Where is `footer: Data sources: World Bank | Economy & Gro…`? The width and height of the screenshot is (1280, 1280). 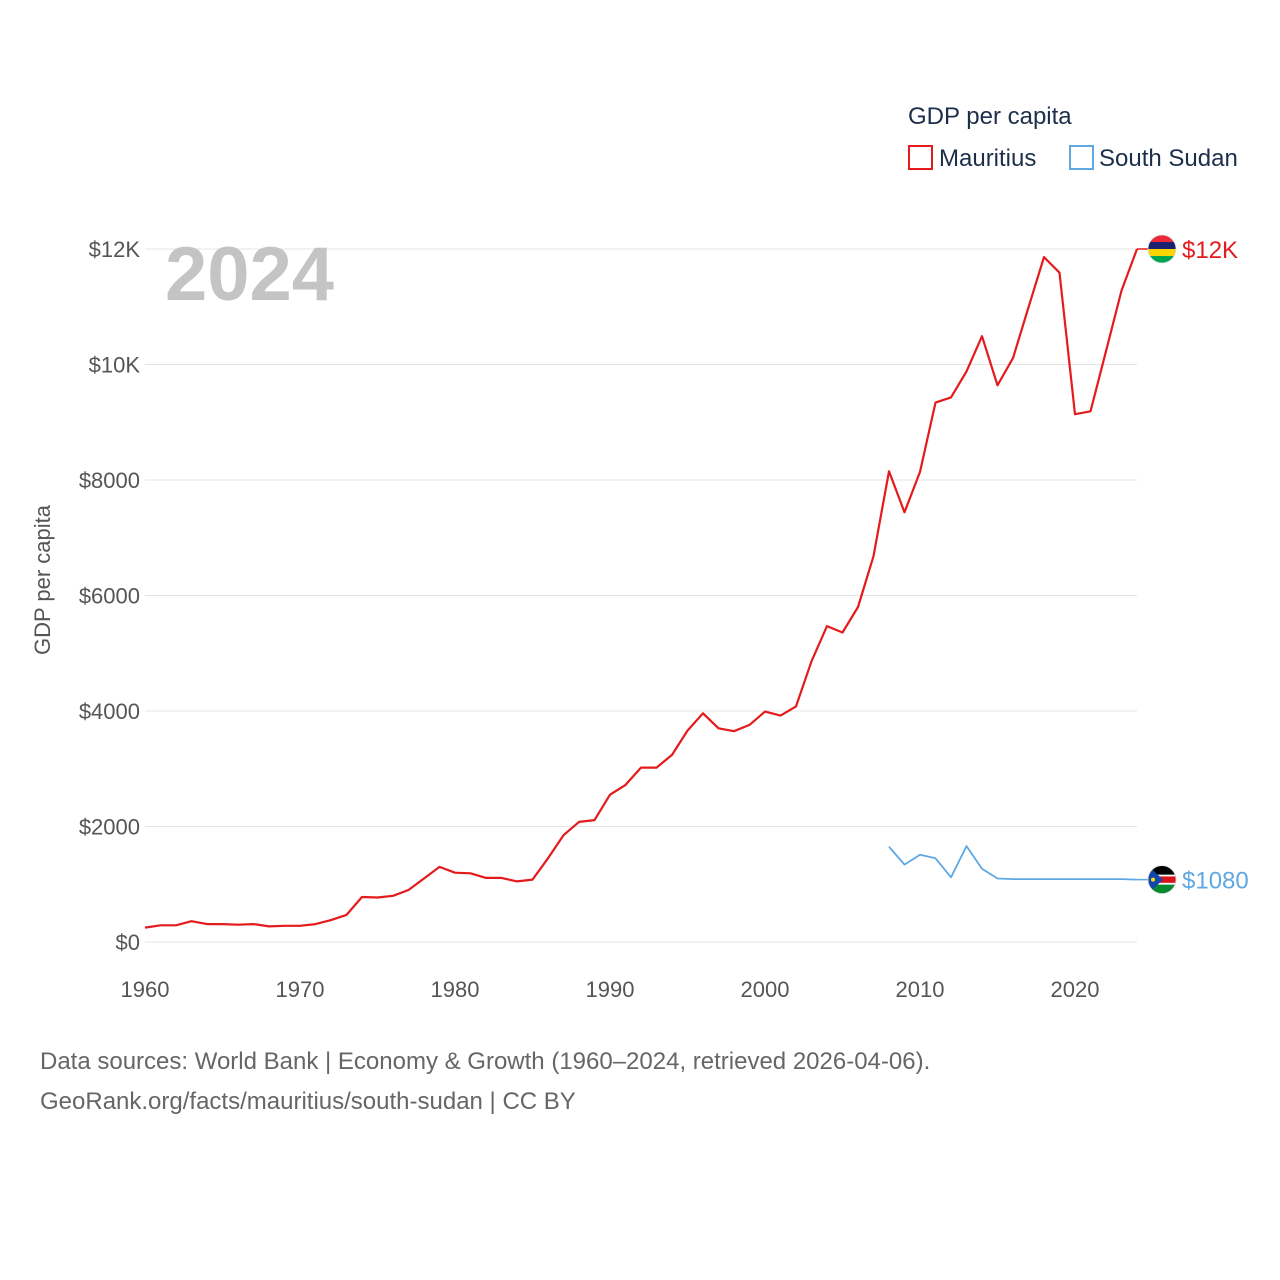
footer: Data sources: World Bank | Economy & Gro… is located at coordinates (485, 1082).